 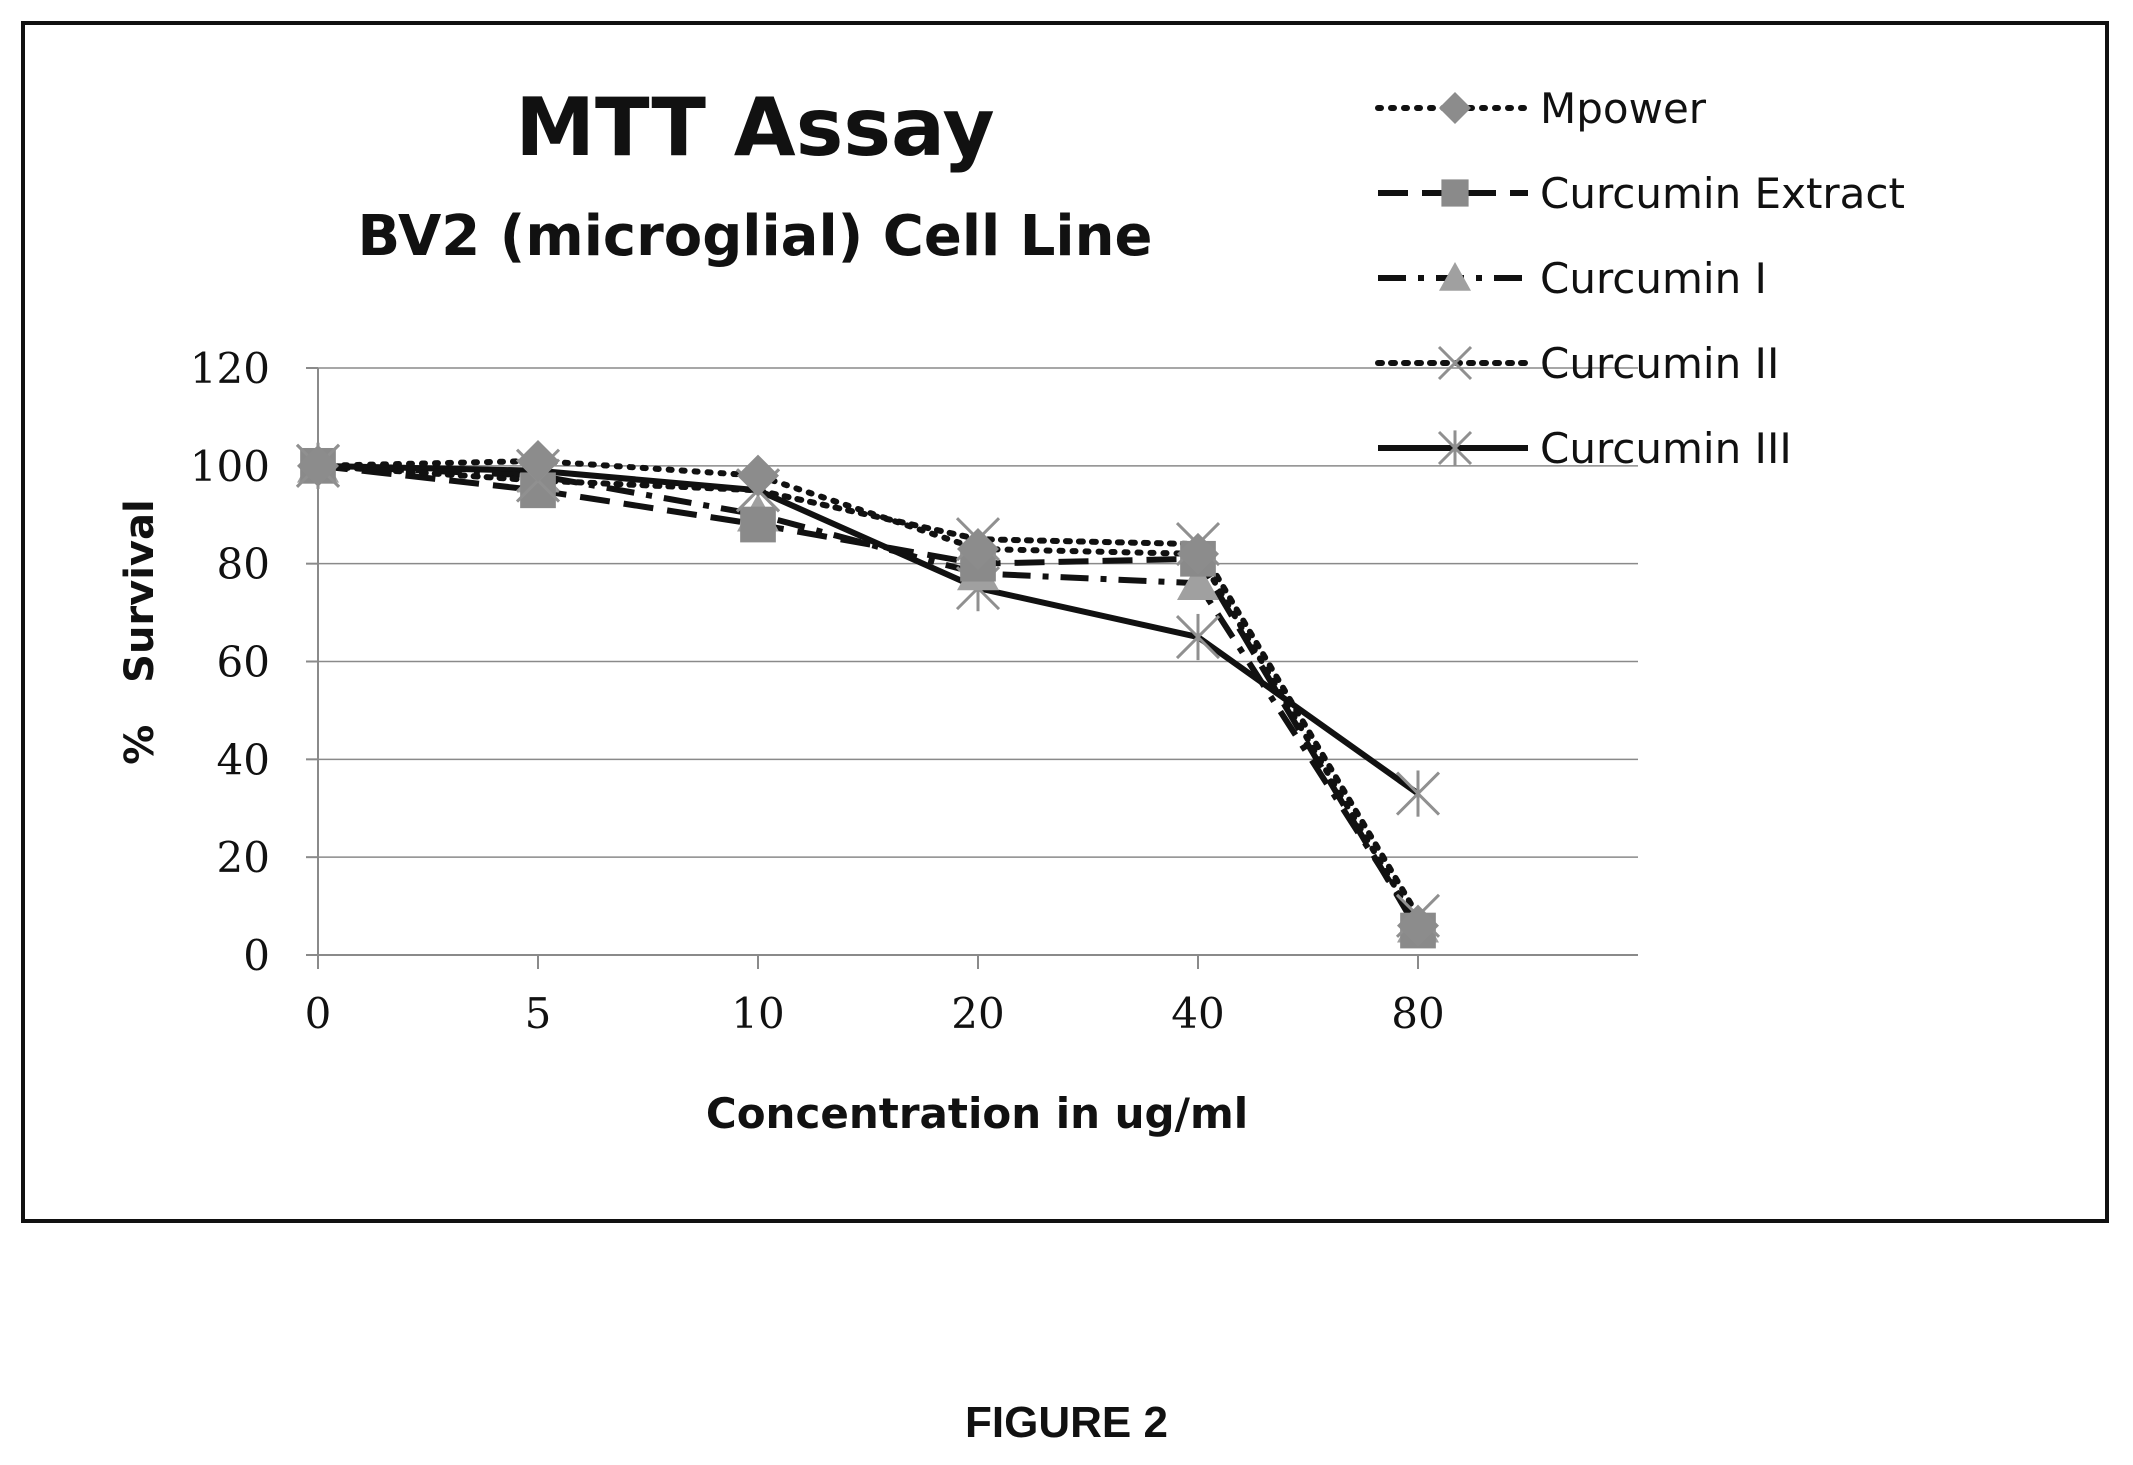 I want to click on x-tick-label: 80, so click(x=1417, y=1013).